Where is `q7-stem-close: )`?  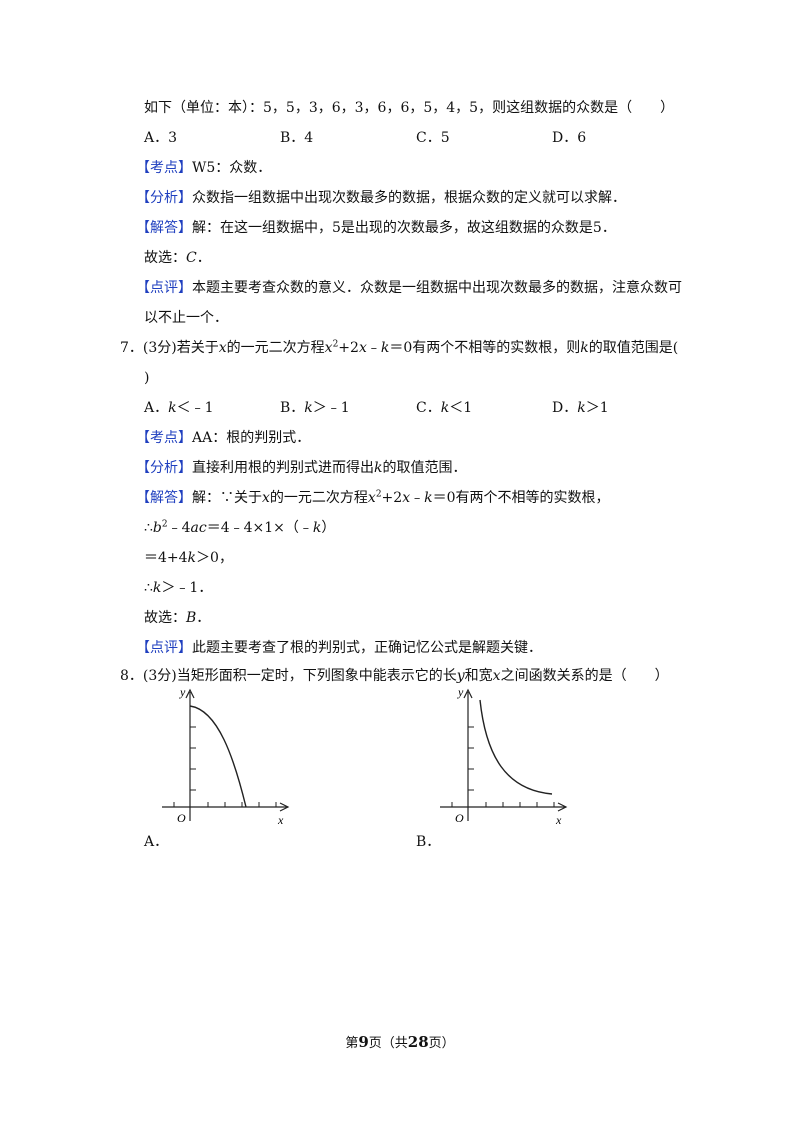 q7-stem-close: ) is located at coordinates (147, 378).